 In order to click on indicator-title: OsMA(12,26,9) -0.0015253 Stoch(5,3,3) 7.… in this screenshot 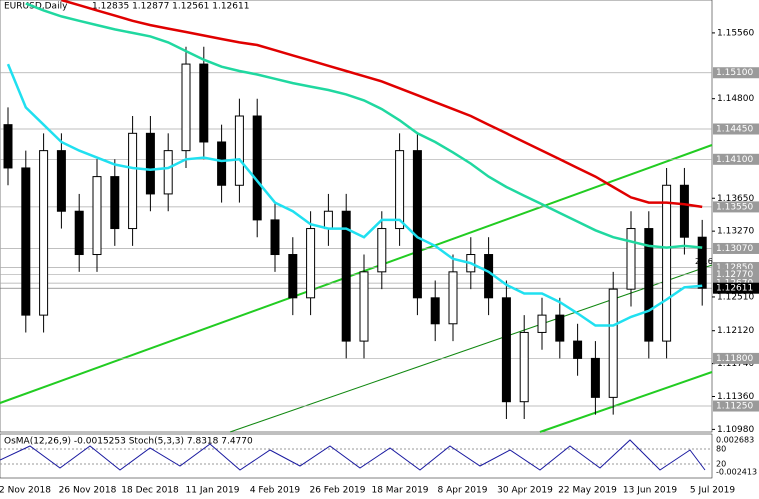, I will do `click(128, 442)`.